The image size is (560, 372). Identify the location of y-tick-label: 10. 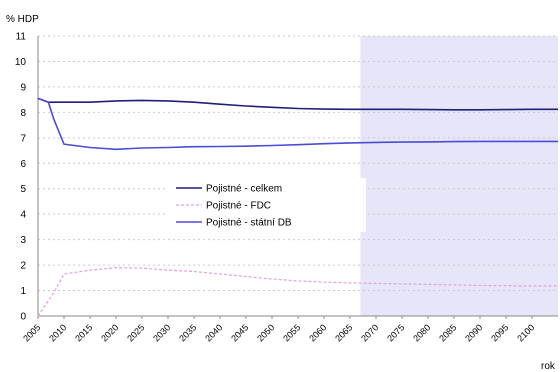
(21, 62).